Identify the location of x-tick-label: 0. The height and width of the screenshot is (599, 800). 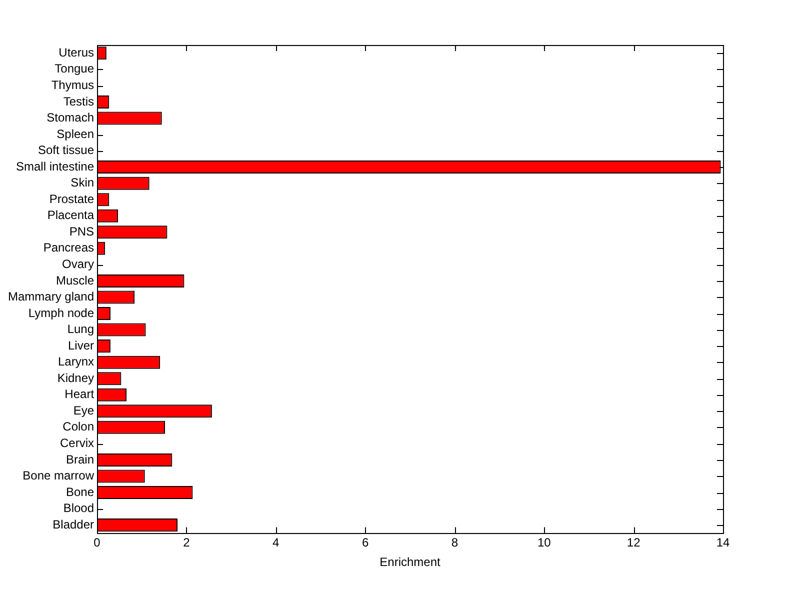
(97, 543).